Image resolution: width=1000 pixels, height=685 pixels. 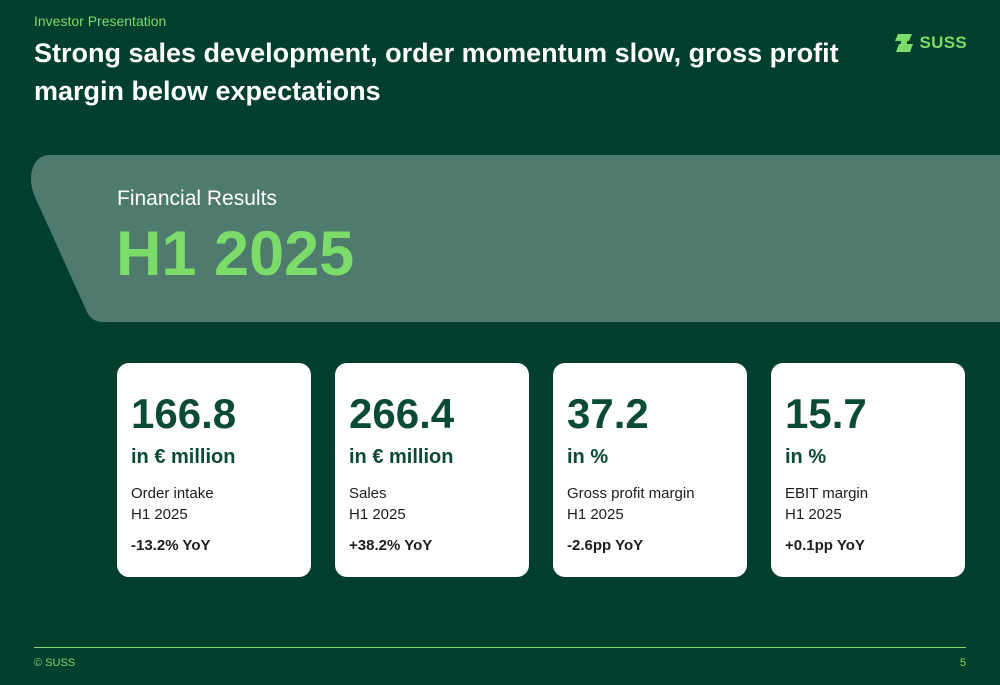 What do you see at coordinates (184, 413) in the screenshot?
I see `kpi-value: 166.8` at bounding box center [184, 413].